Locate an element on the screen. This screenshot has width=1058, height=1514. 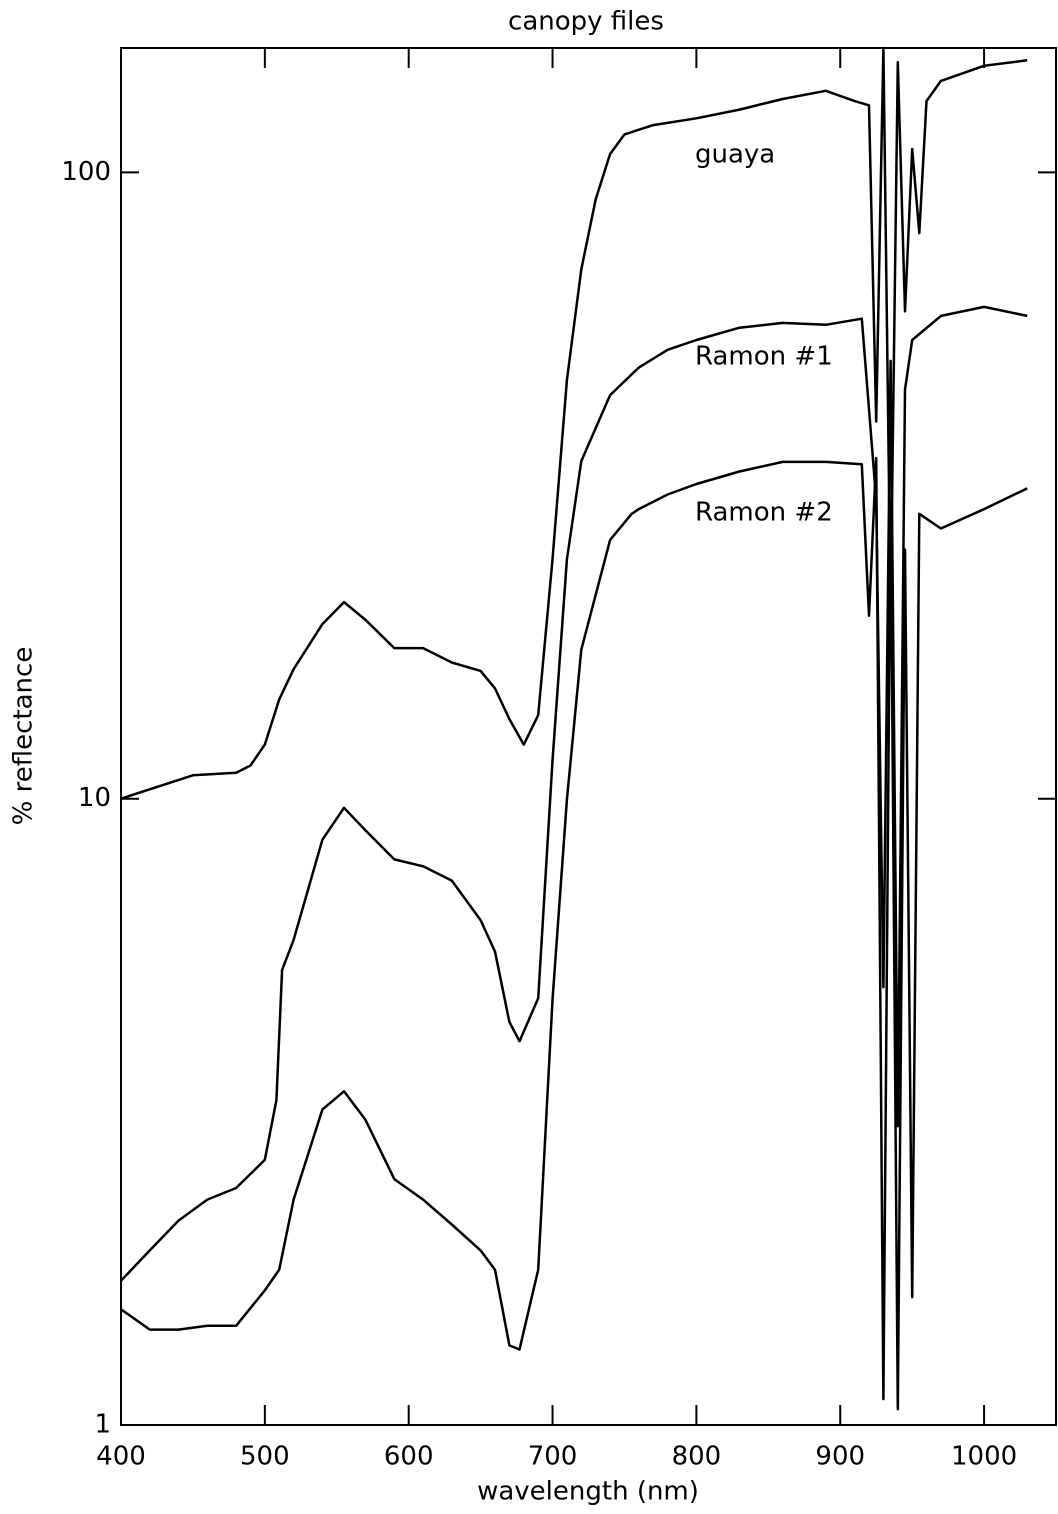
series-label: guaya is located at coordinates (735, 155).